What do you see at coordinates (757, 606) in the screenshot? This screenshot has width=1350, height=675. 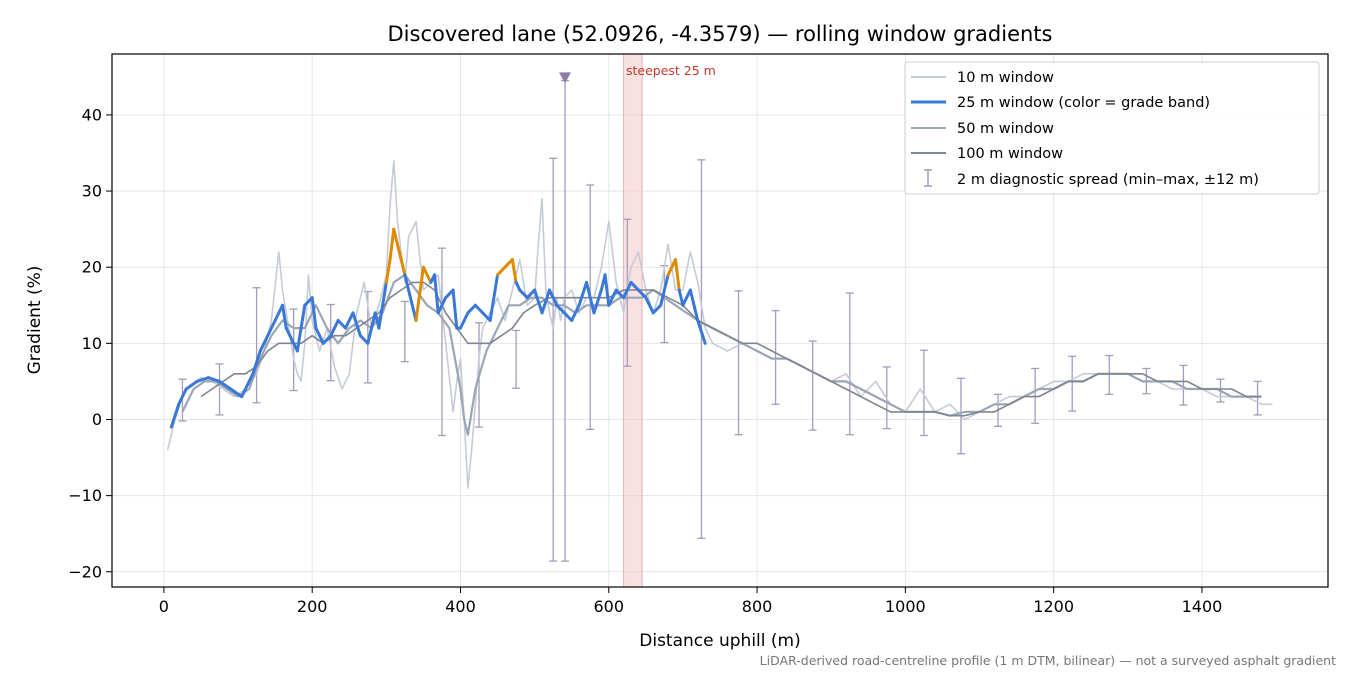 I see `x-tick-label-4: 800` at bounding box center [757, 606].